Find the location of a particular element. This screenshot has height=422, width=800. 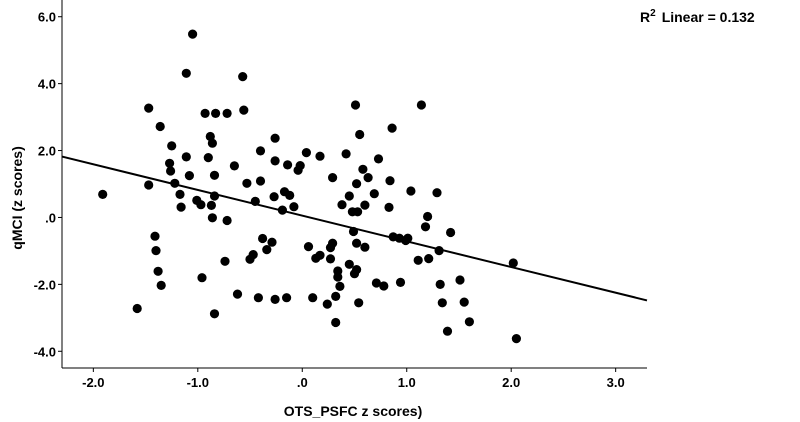

x-tick-label: .0 is located at coordinates (302, 382).